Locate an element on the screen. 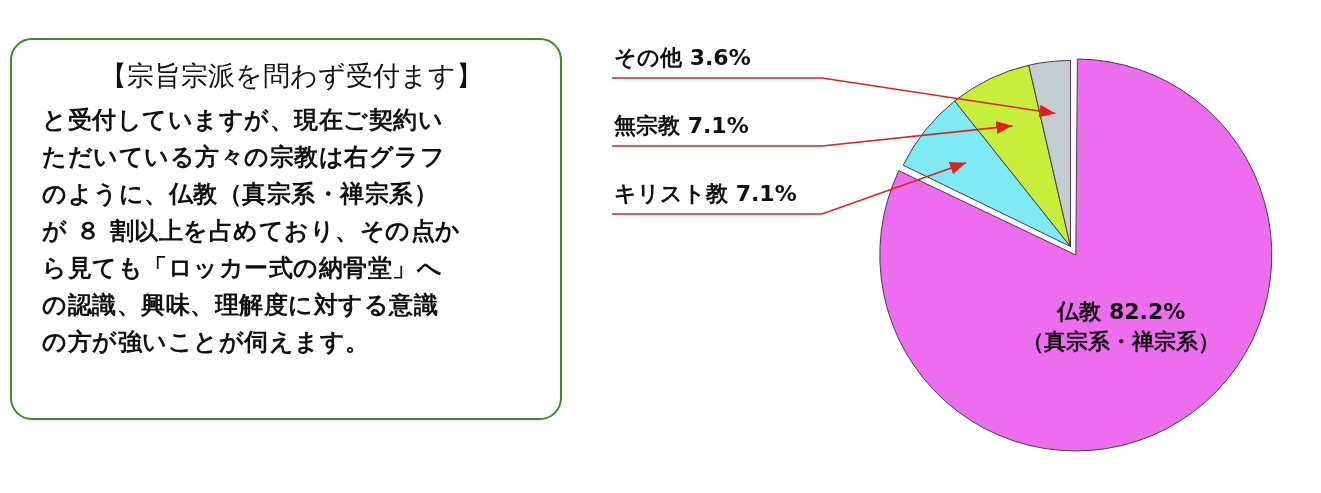  text: 【宗旨宗派を問わず受付ます】 is located at coordinates (291, 76).